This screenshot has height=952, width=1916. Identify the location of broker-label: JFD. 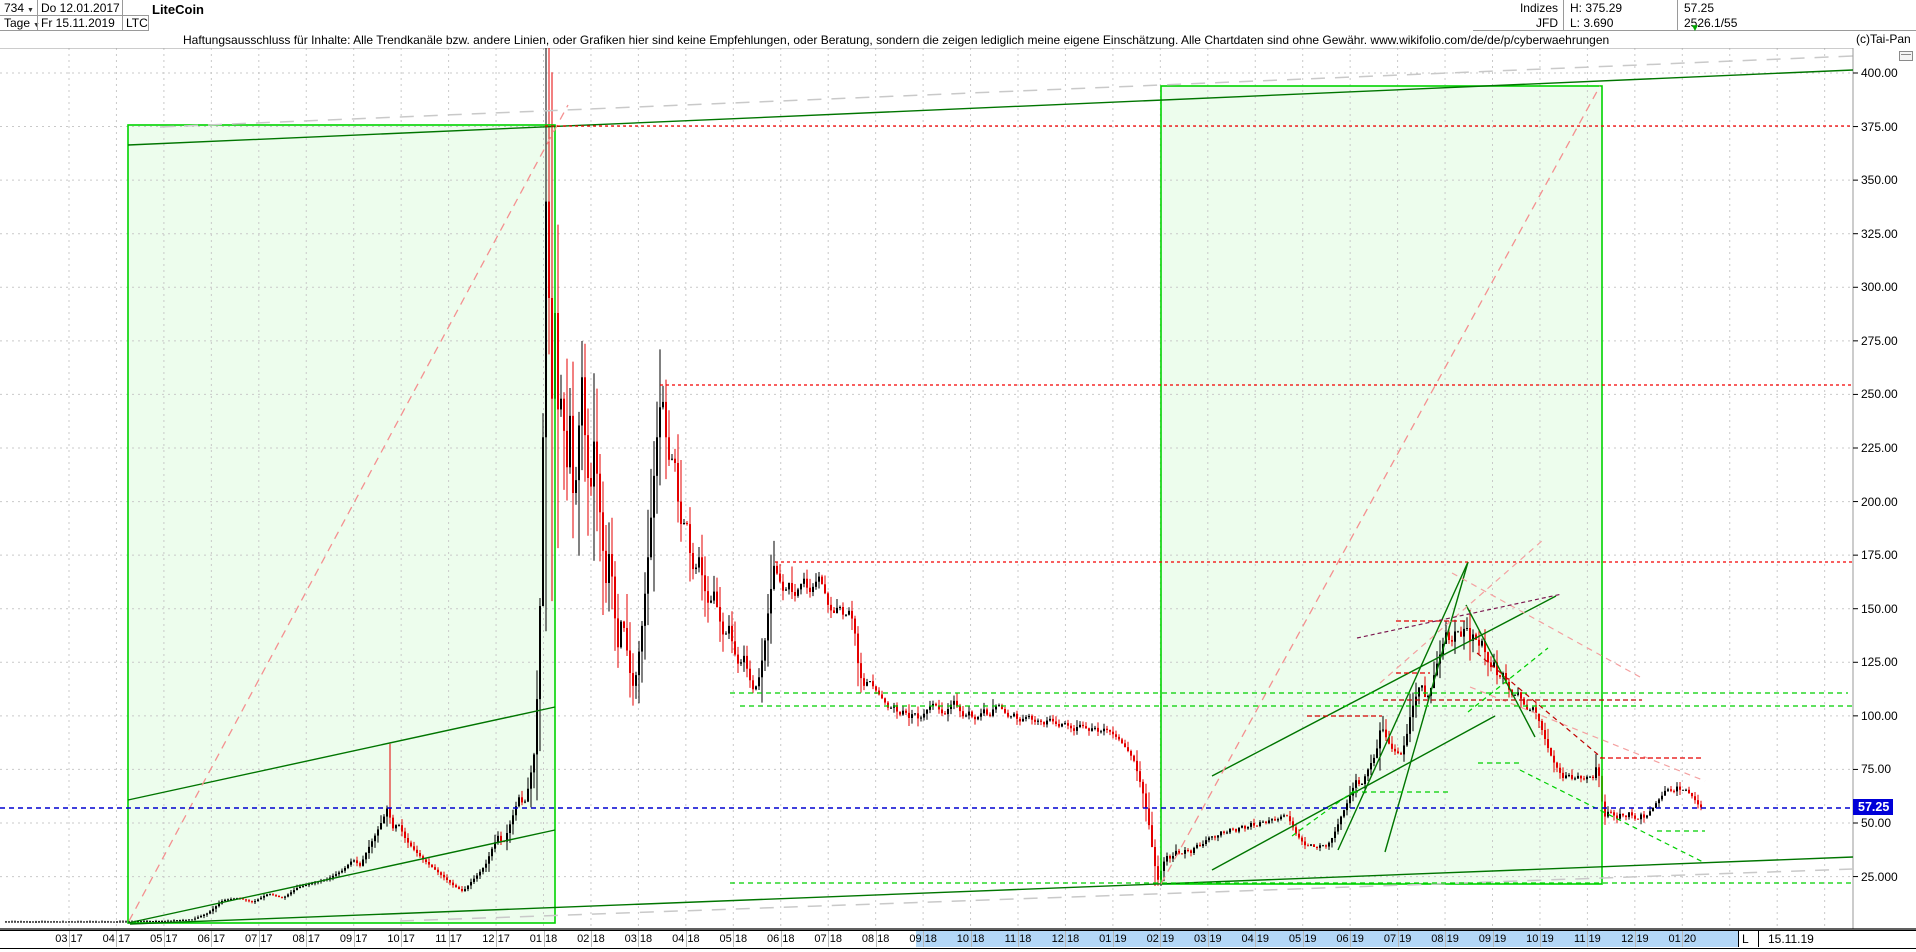
(1547, 23).